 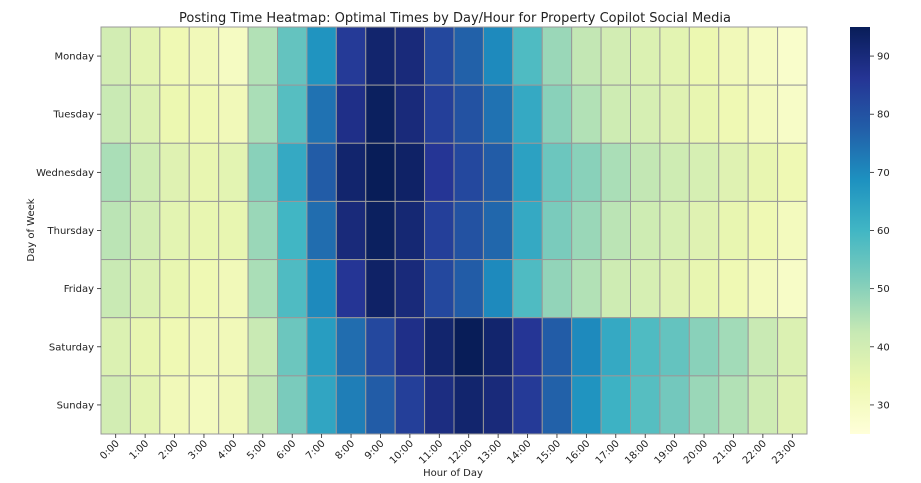 I want to click on x-tick-label: 10:00, so click(x=402, y=452).